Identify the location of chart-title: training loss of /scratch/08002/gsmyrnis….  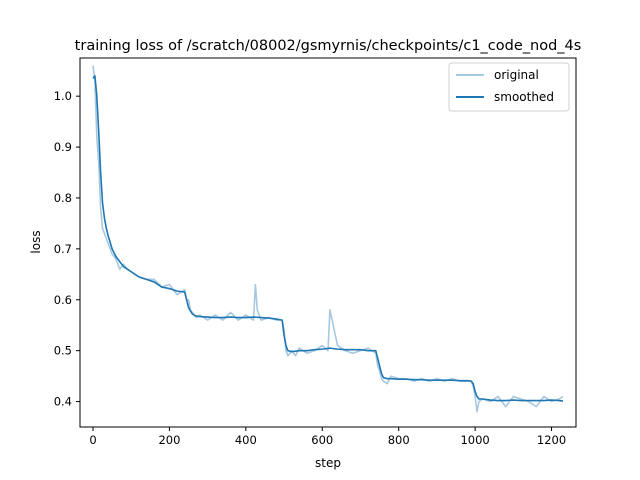
(328, 46).